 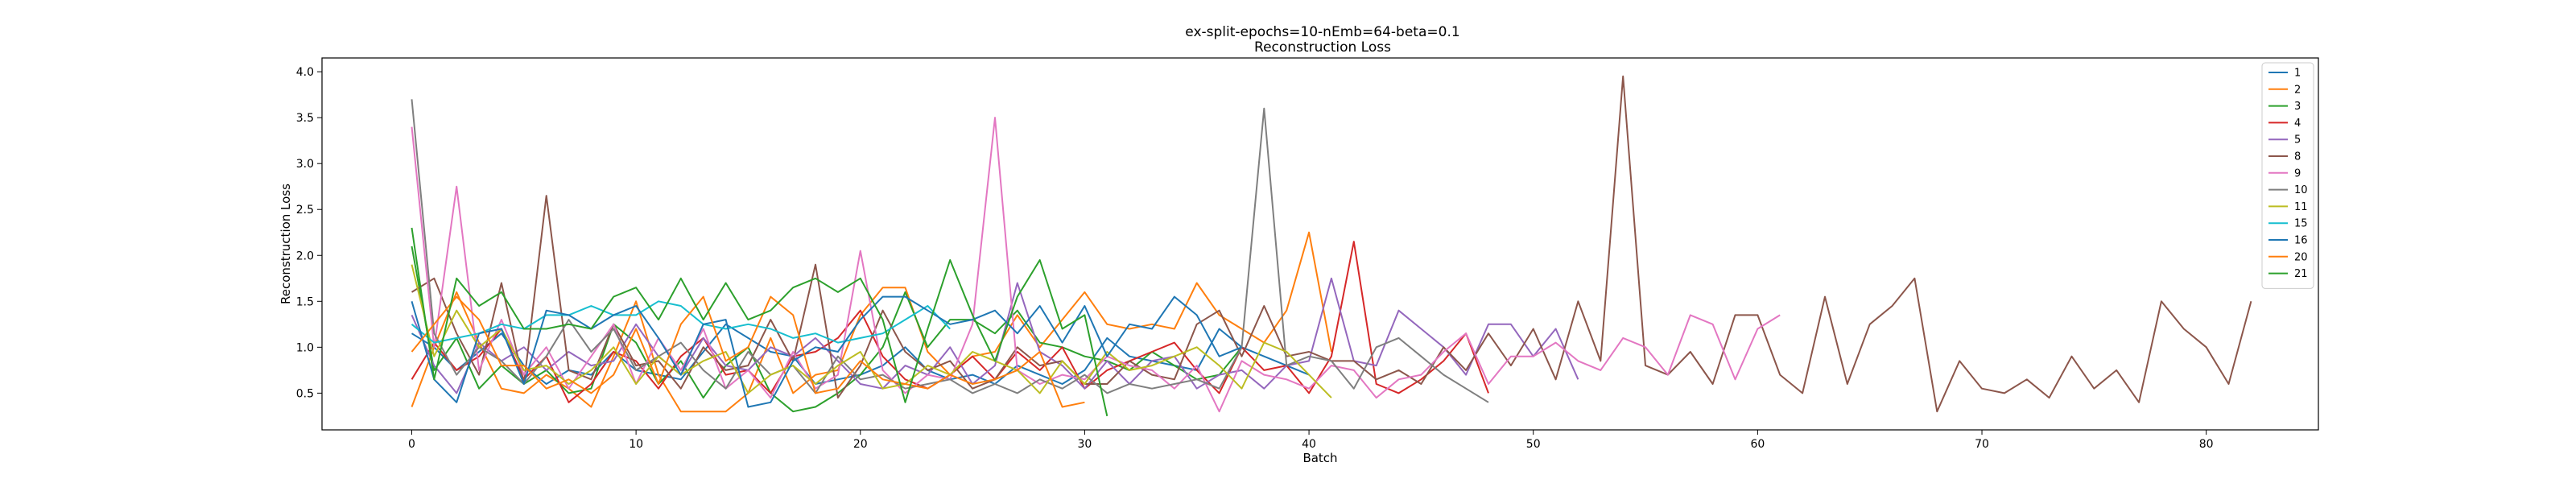 I want to click on x-tick-label: 10, so click(x=636, y=444).